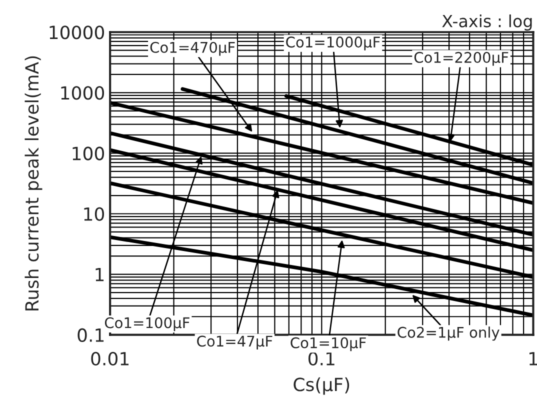 This screenshot has height=417, width=537. Describe the element at coordinates (192, 49) in the screenshot. I see `annotation: Co1=470μF` at that location.